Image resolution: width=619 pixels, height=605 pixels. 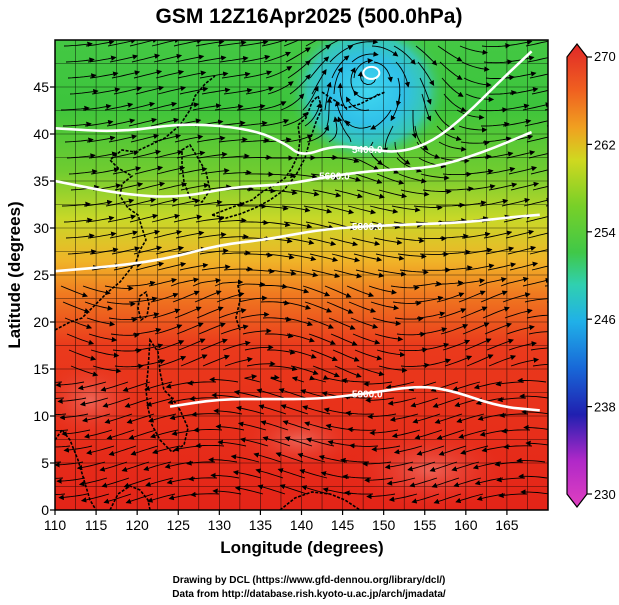 I want to click on x-tick-label: 155, so click(x=425, y=525).